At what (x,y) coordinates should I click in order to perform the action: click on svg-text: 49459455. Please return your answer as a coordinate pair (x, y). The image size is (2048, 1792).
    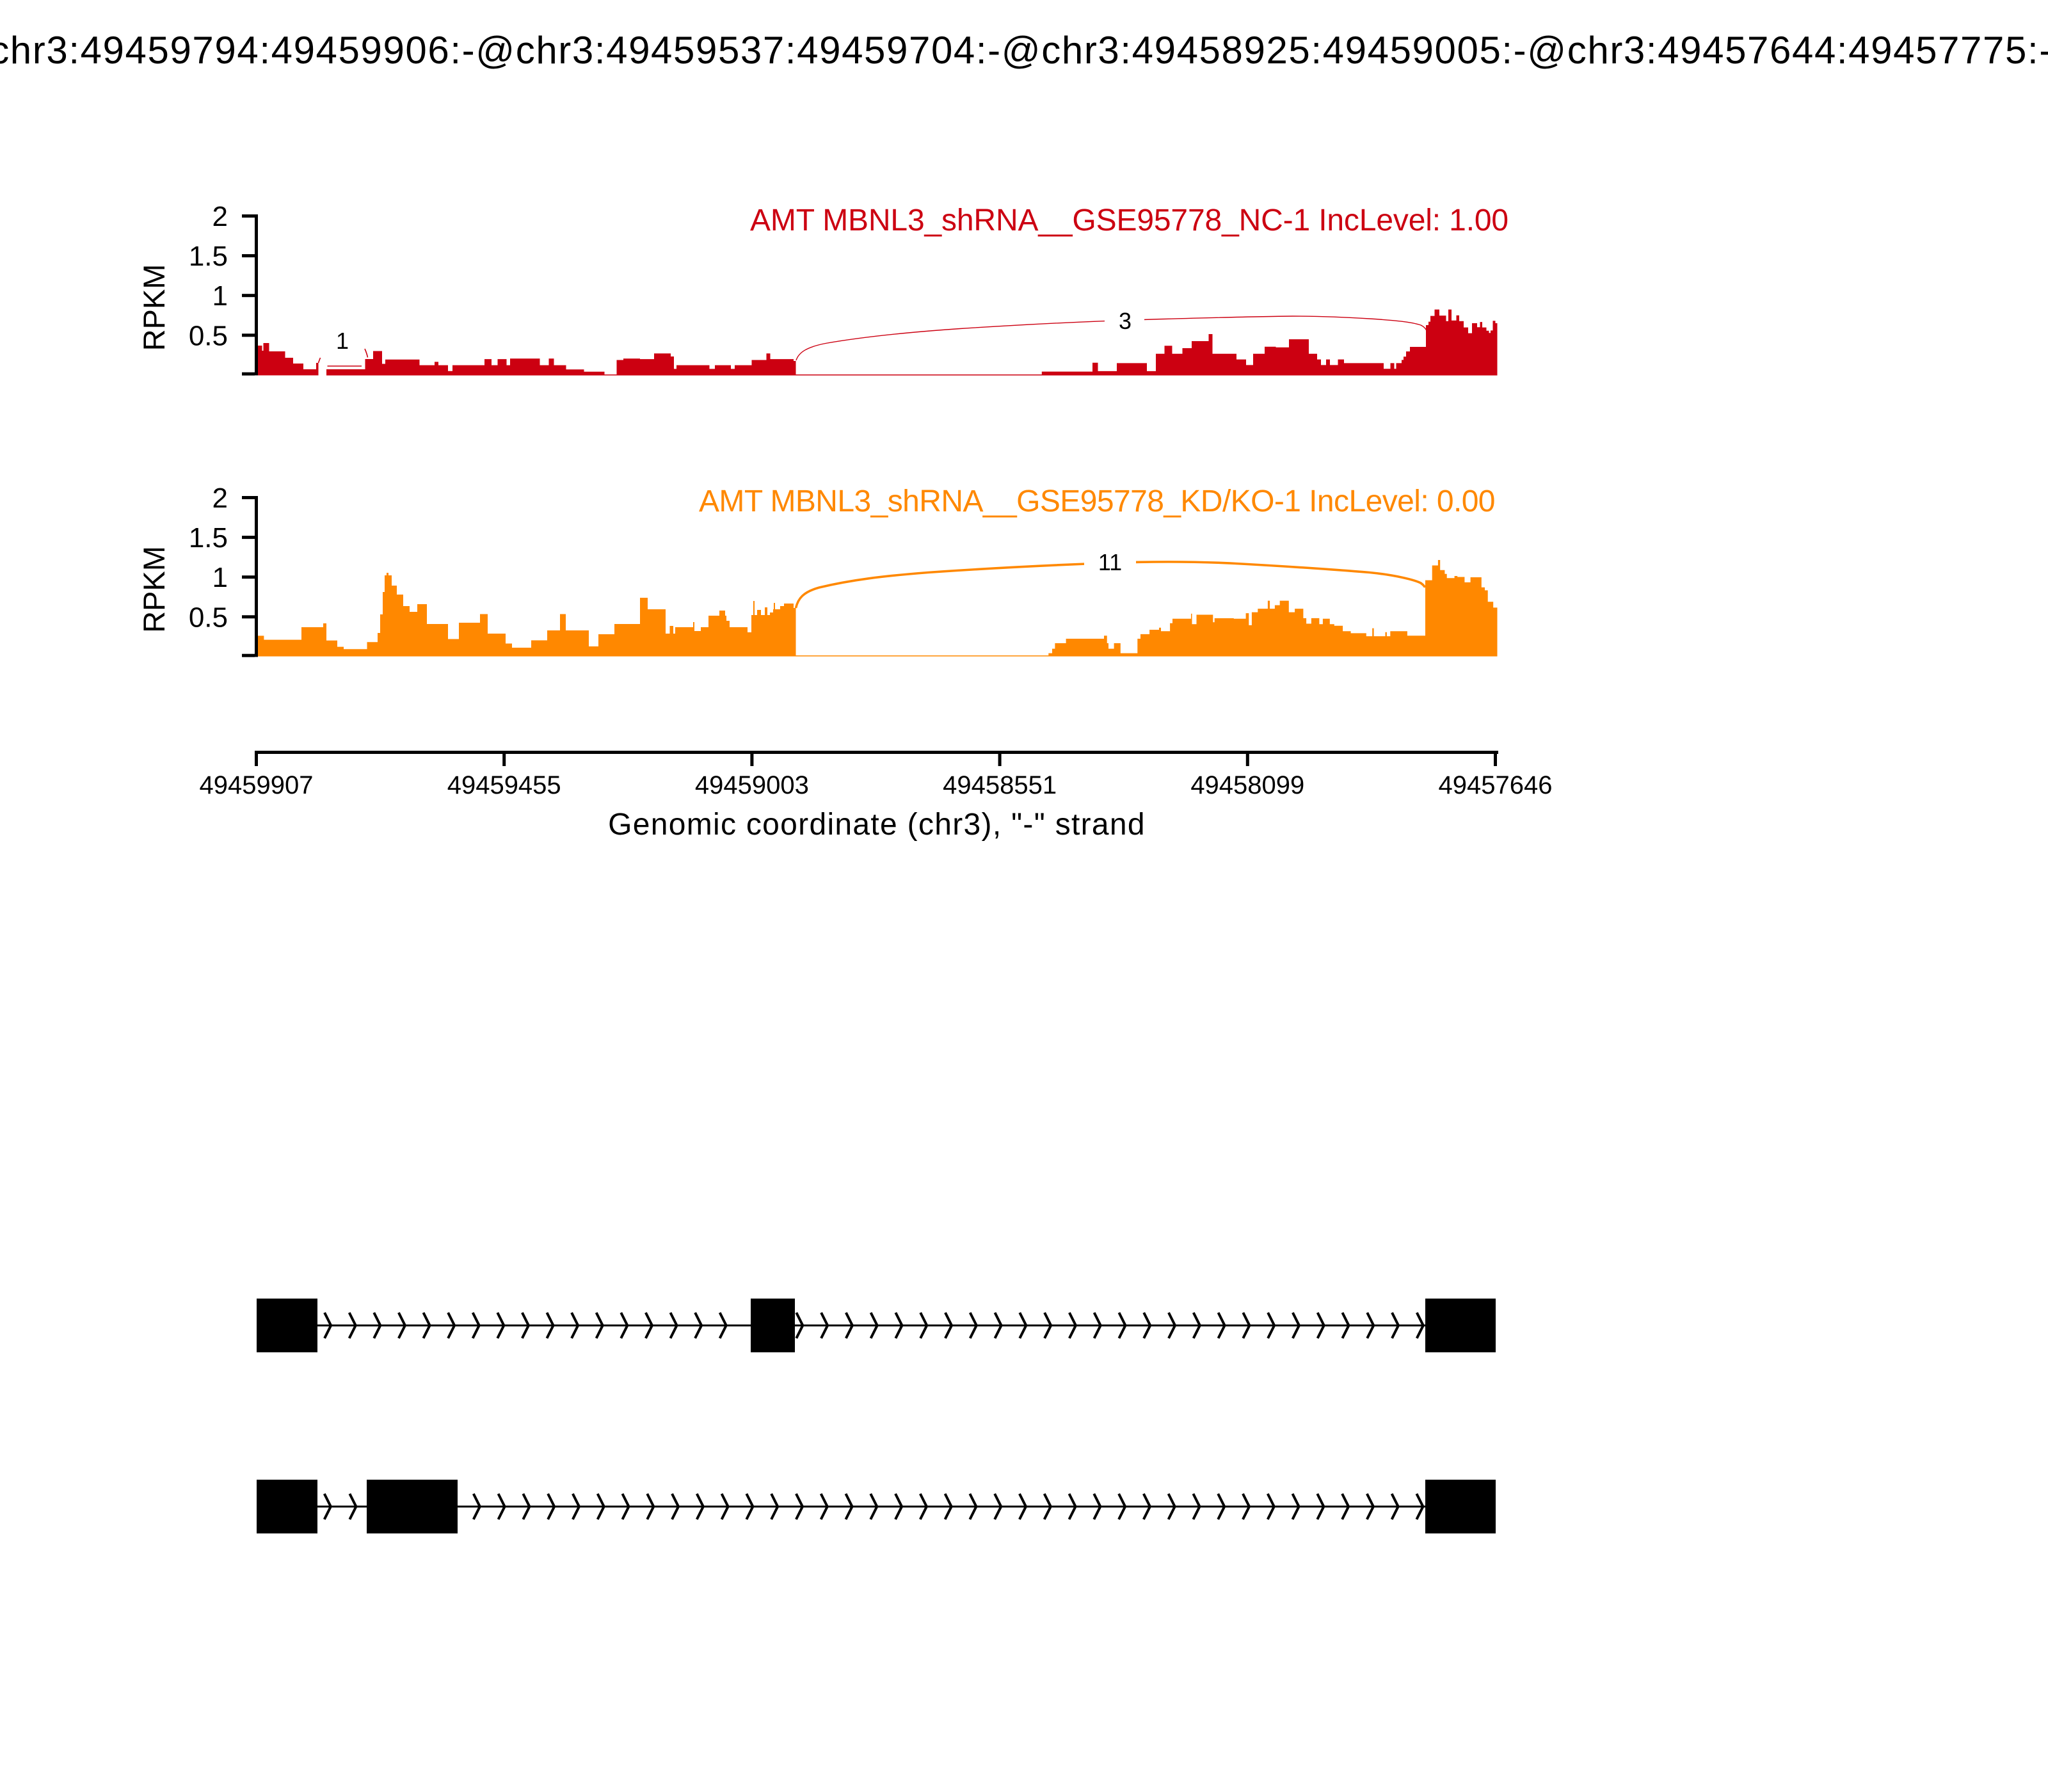
    Looking at the image, I should click on (504, 785).